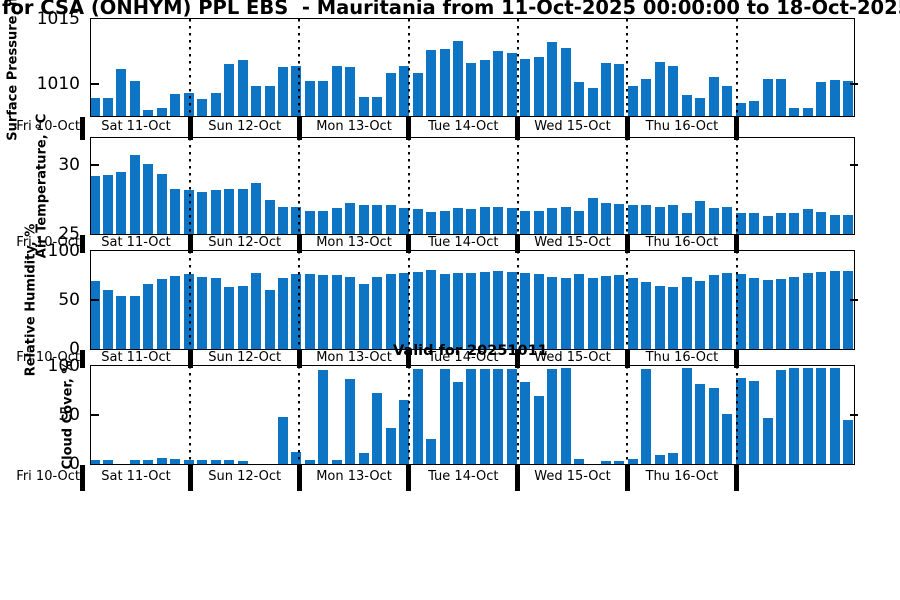  I want to click on date-label-leading: Fri 10-Oct, so click(48, 357).